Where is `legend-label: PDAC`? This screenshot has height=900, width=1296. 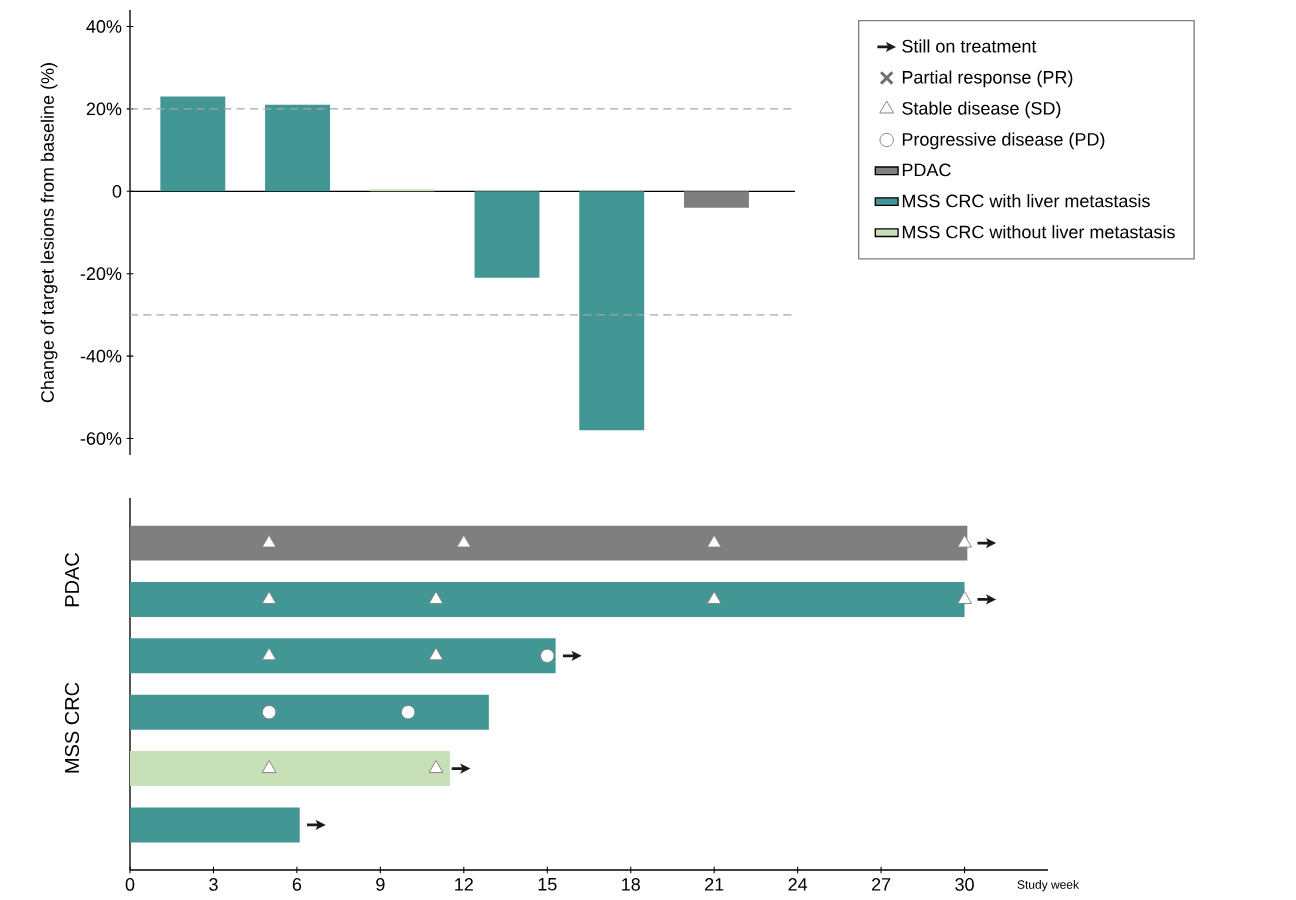
legend-label: PDAC is located at coordinates (926, 170).